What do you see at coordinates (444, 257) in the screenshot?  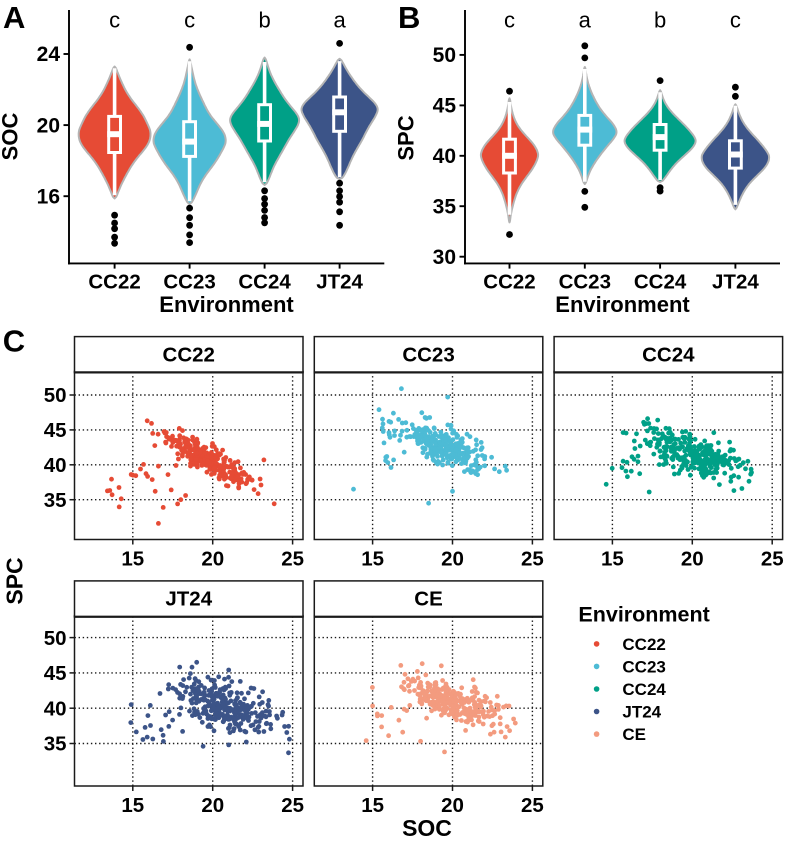 I see `svg-text: 30` at bounding box center [444, 257].